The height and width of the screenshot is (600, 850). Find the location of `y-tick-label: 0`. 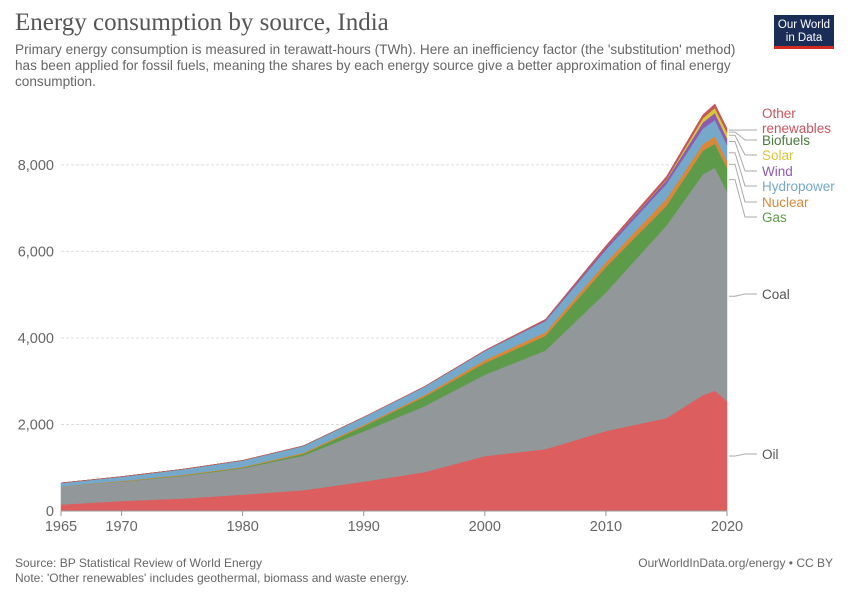

y-tick-label: 0 is located at coordinates (50, 512).